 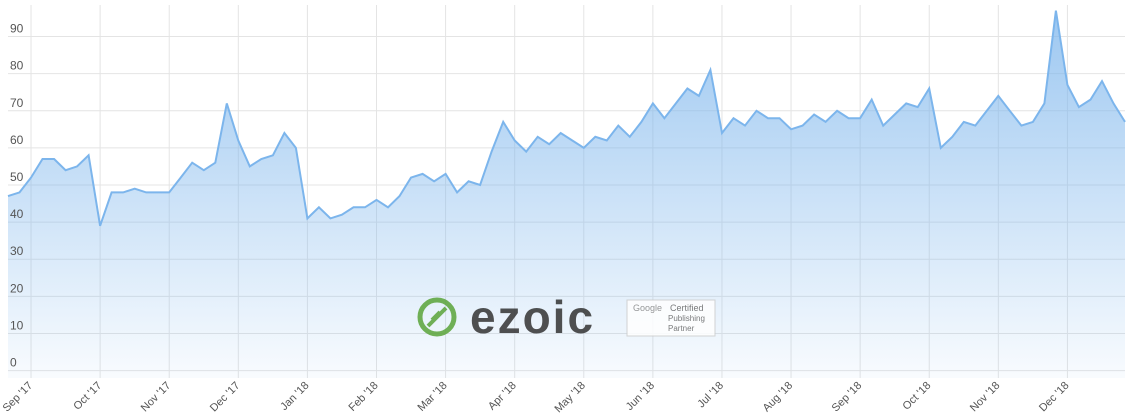 I want to click on x-tick-label: Apr '18, so click(x=502, y=396).